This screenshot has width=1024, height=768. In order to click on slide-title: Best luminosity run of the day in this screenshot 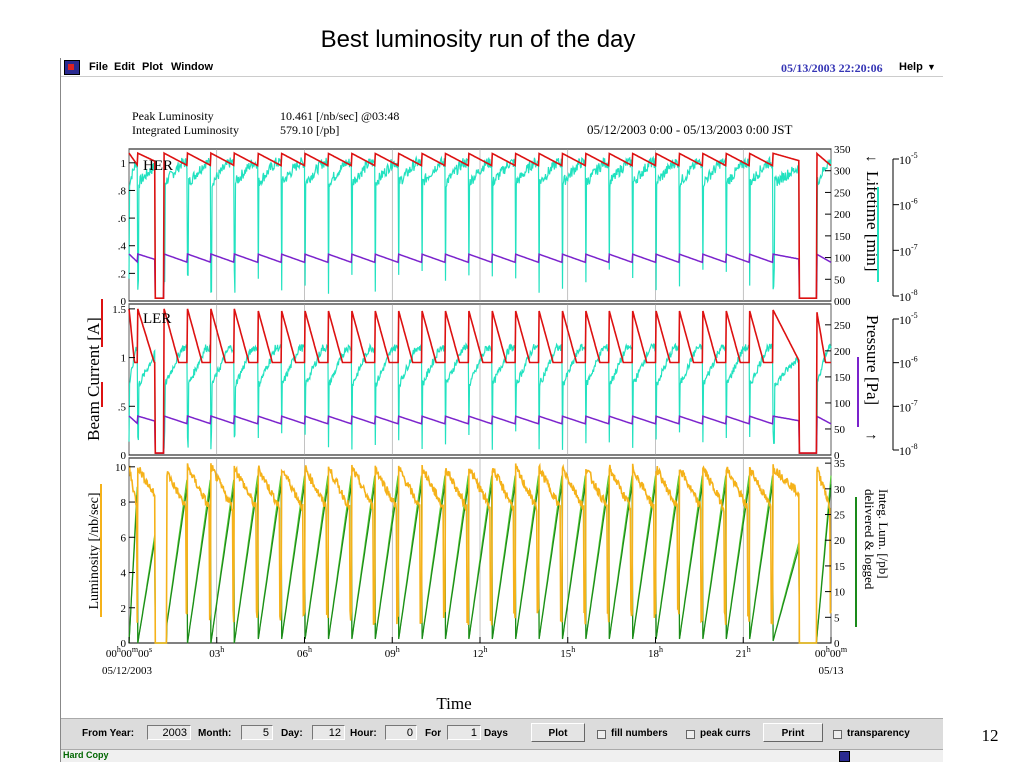, I will do `click(478, 39)`.